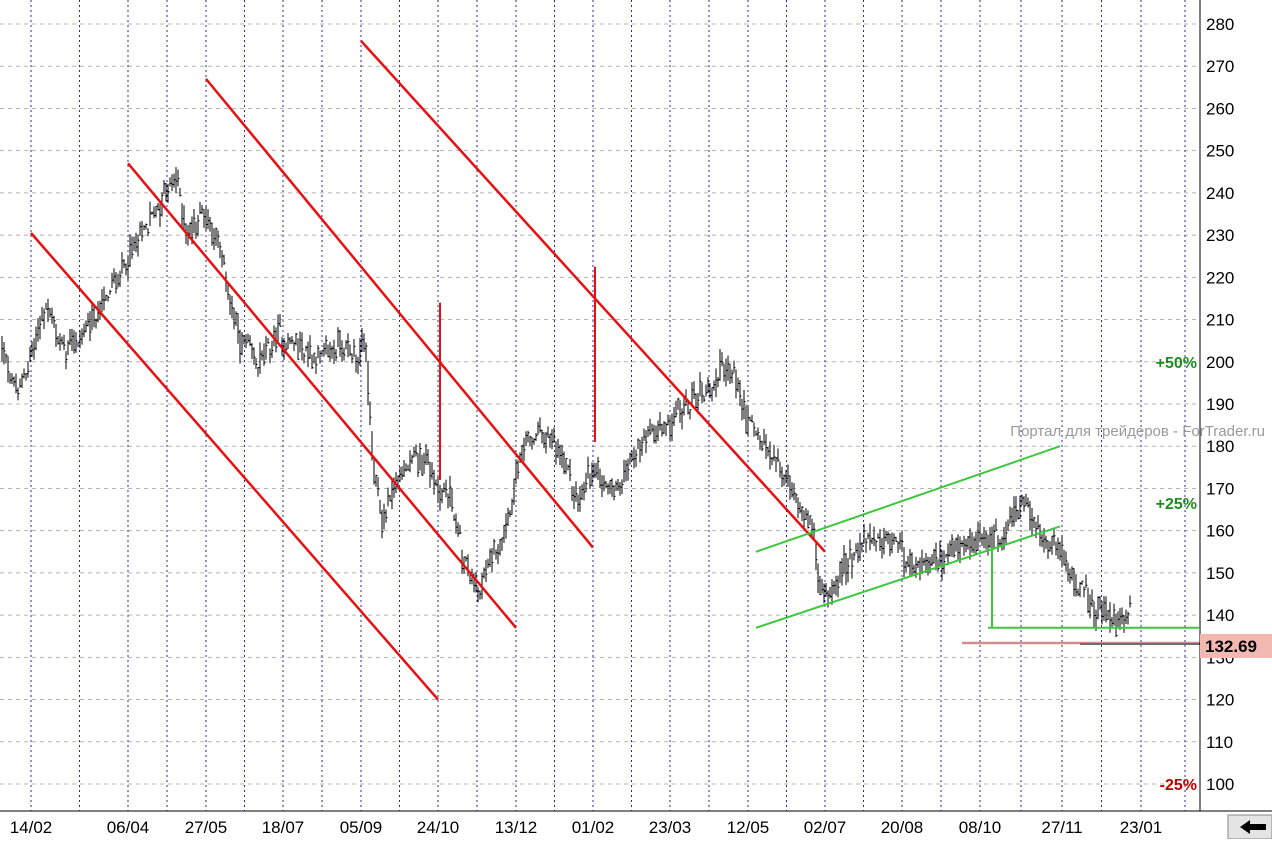  What do you see at coordinates (825, 827) in the screenshot?
I see `x-tick-label: 02/07` at bounding box center [825, 827].